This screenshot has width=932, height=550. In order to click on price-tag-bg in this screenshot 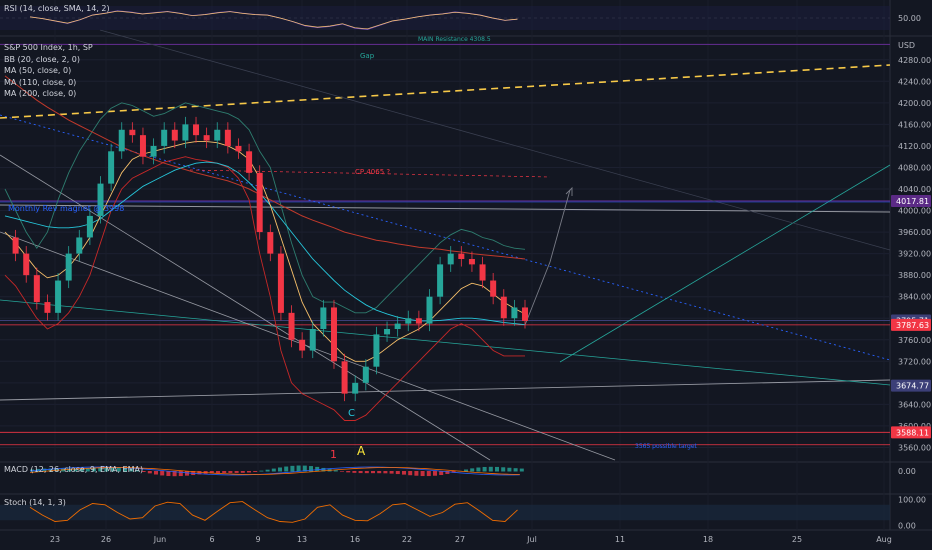, I will do `click(911, 324)`.